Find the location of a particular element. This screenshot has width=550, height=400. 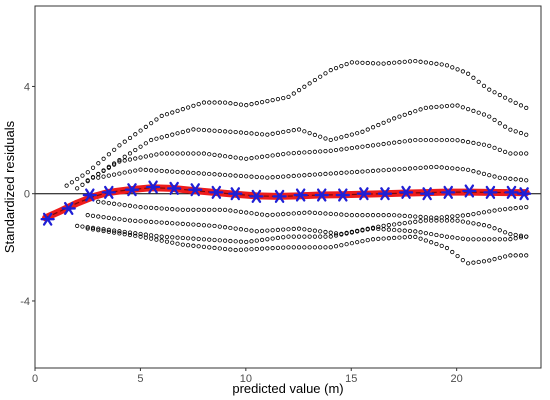

star-marker is located at coordinates (364, 194).